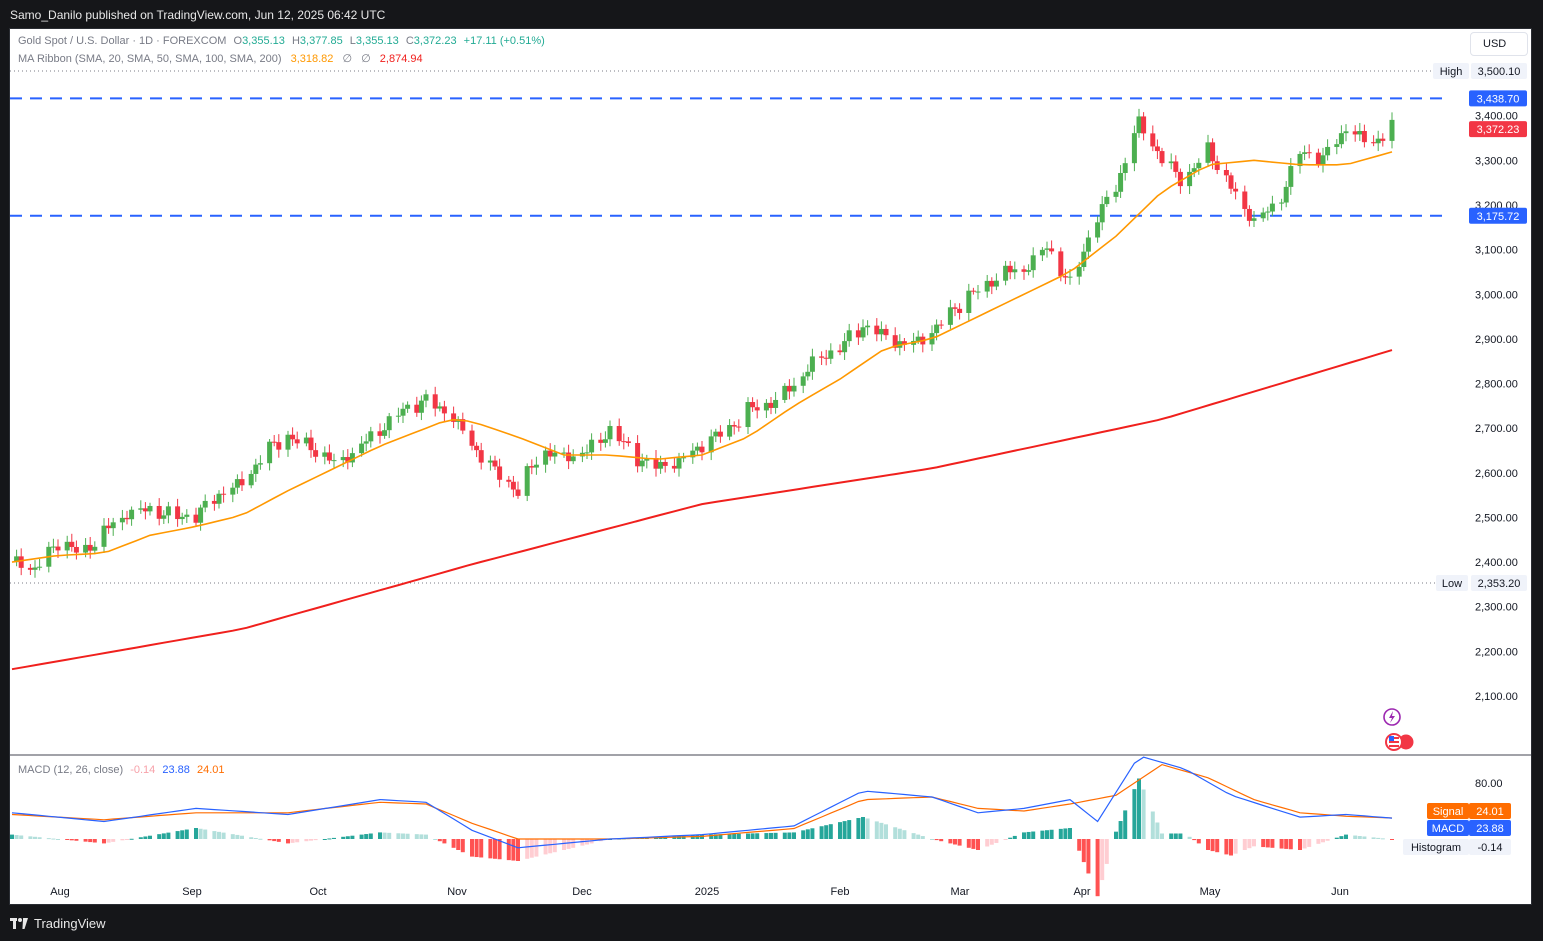  What do you see at coordinates (1400, 742) in the screenshot?
I see `us-flag-icon` at bounding box center [1400, 742].